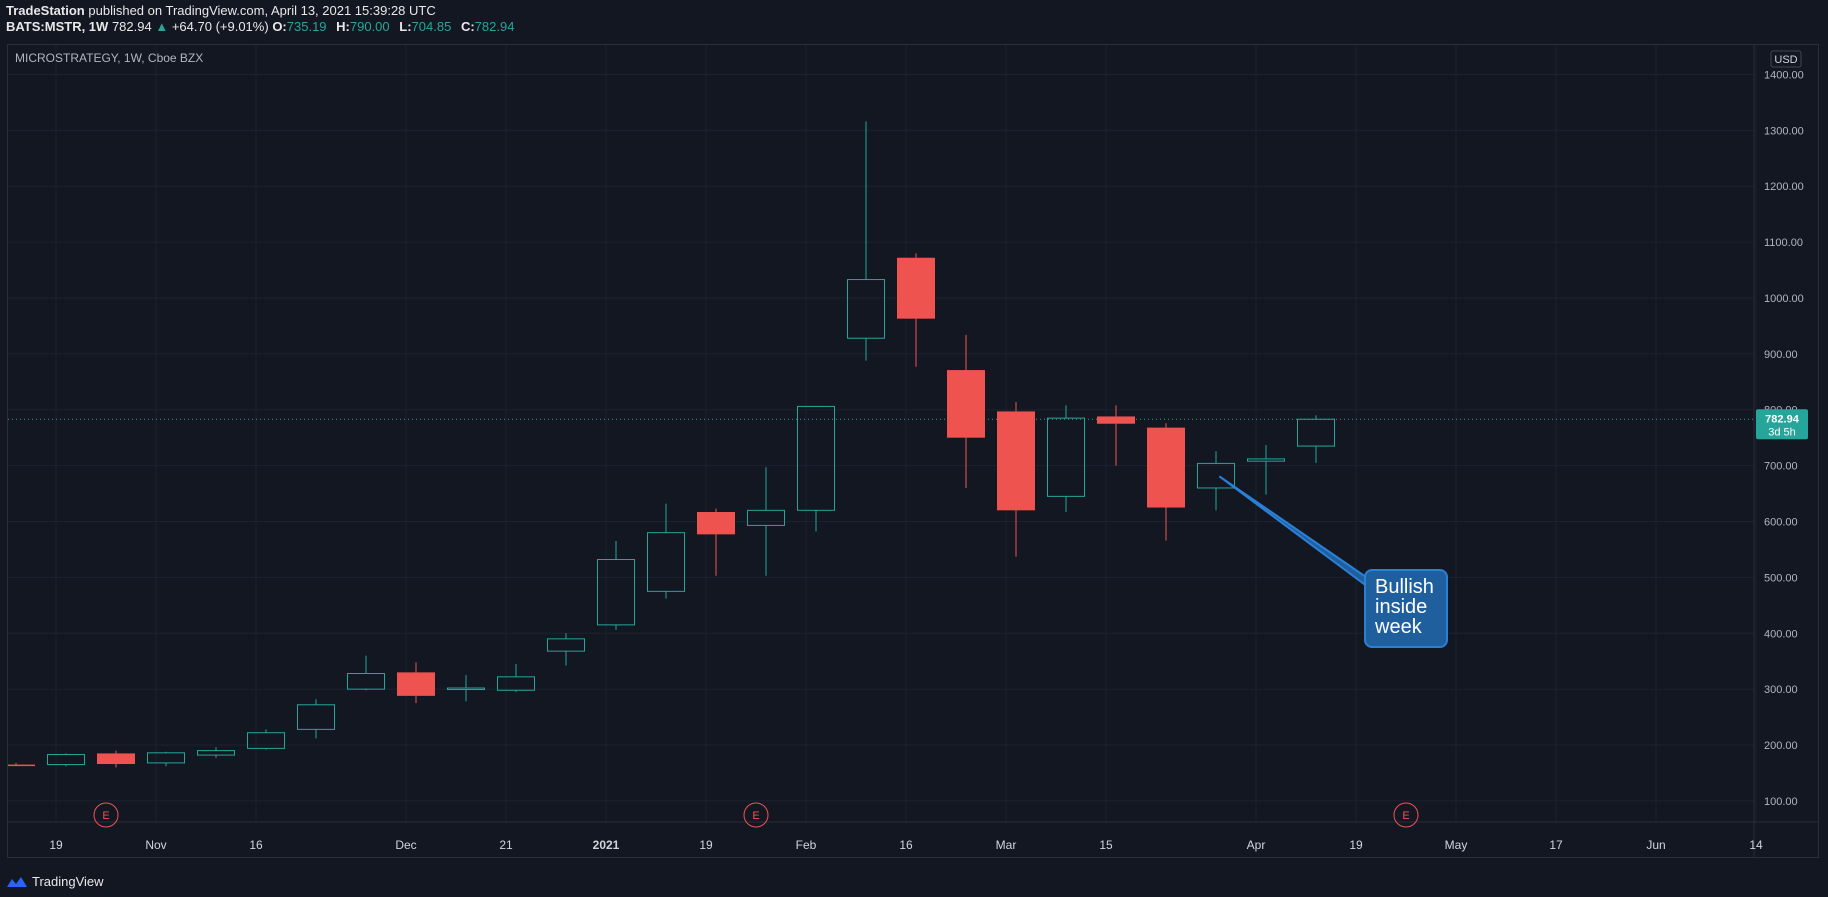  I want to click on x-tick-label: Feb, so click(806, 845).